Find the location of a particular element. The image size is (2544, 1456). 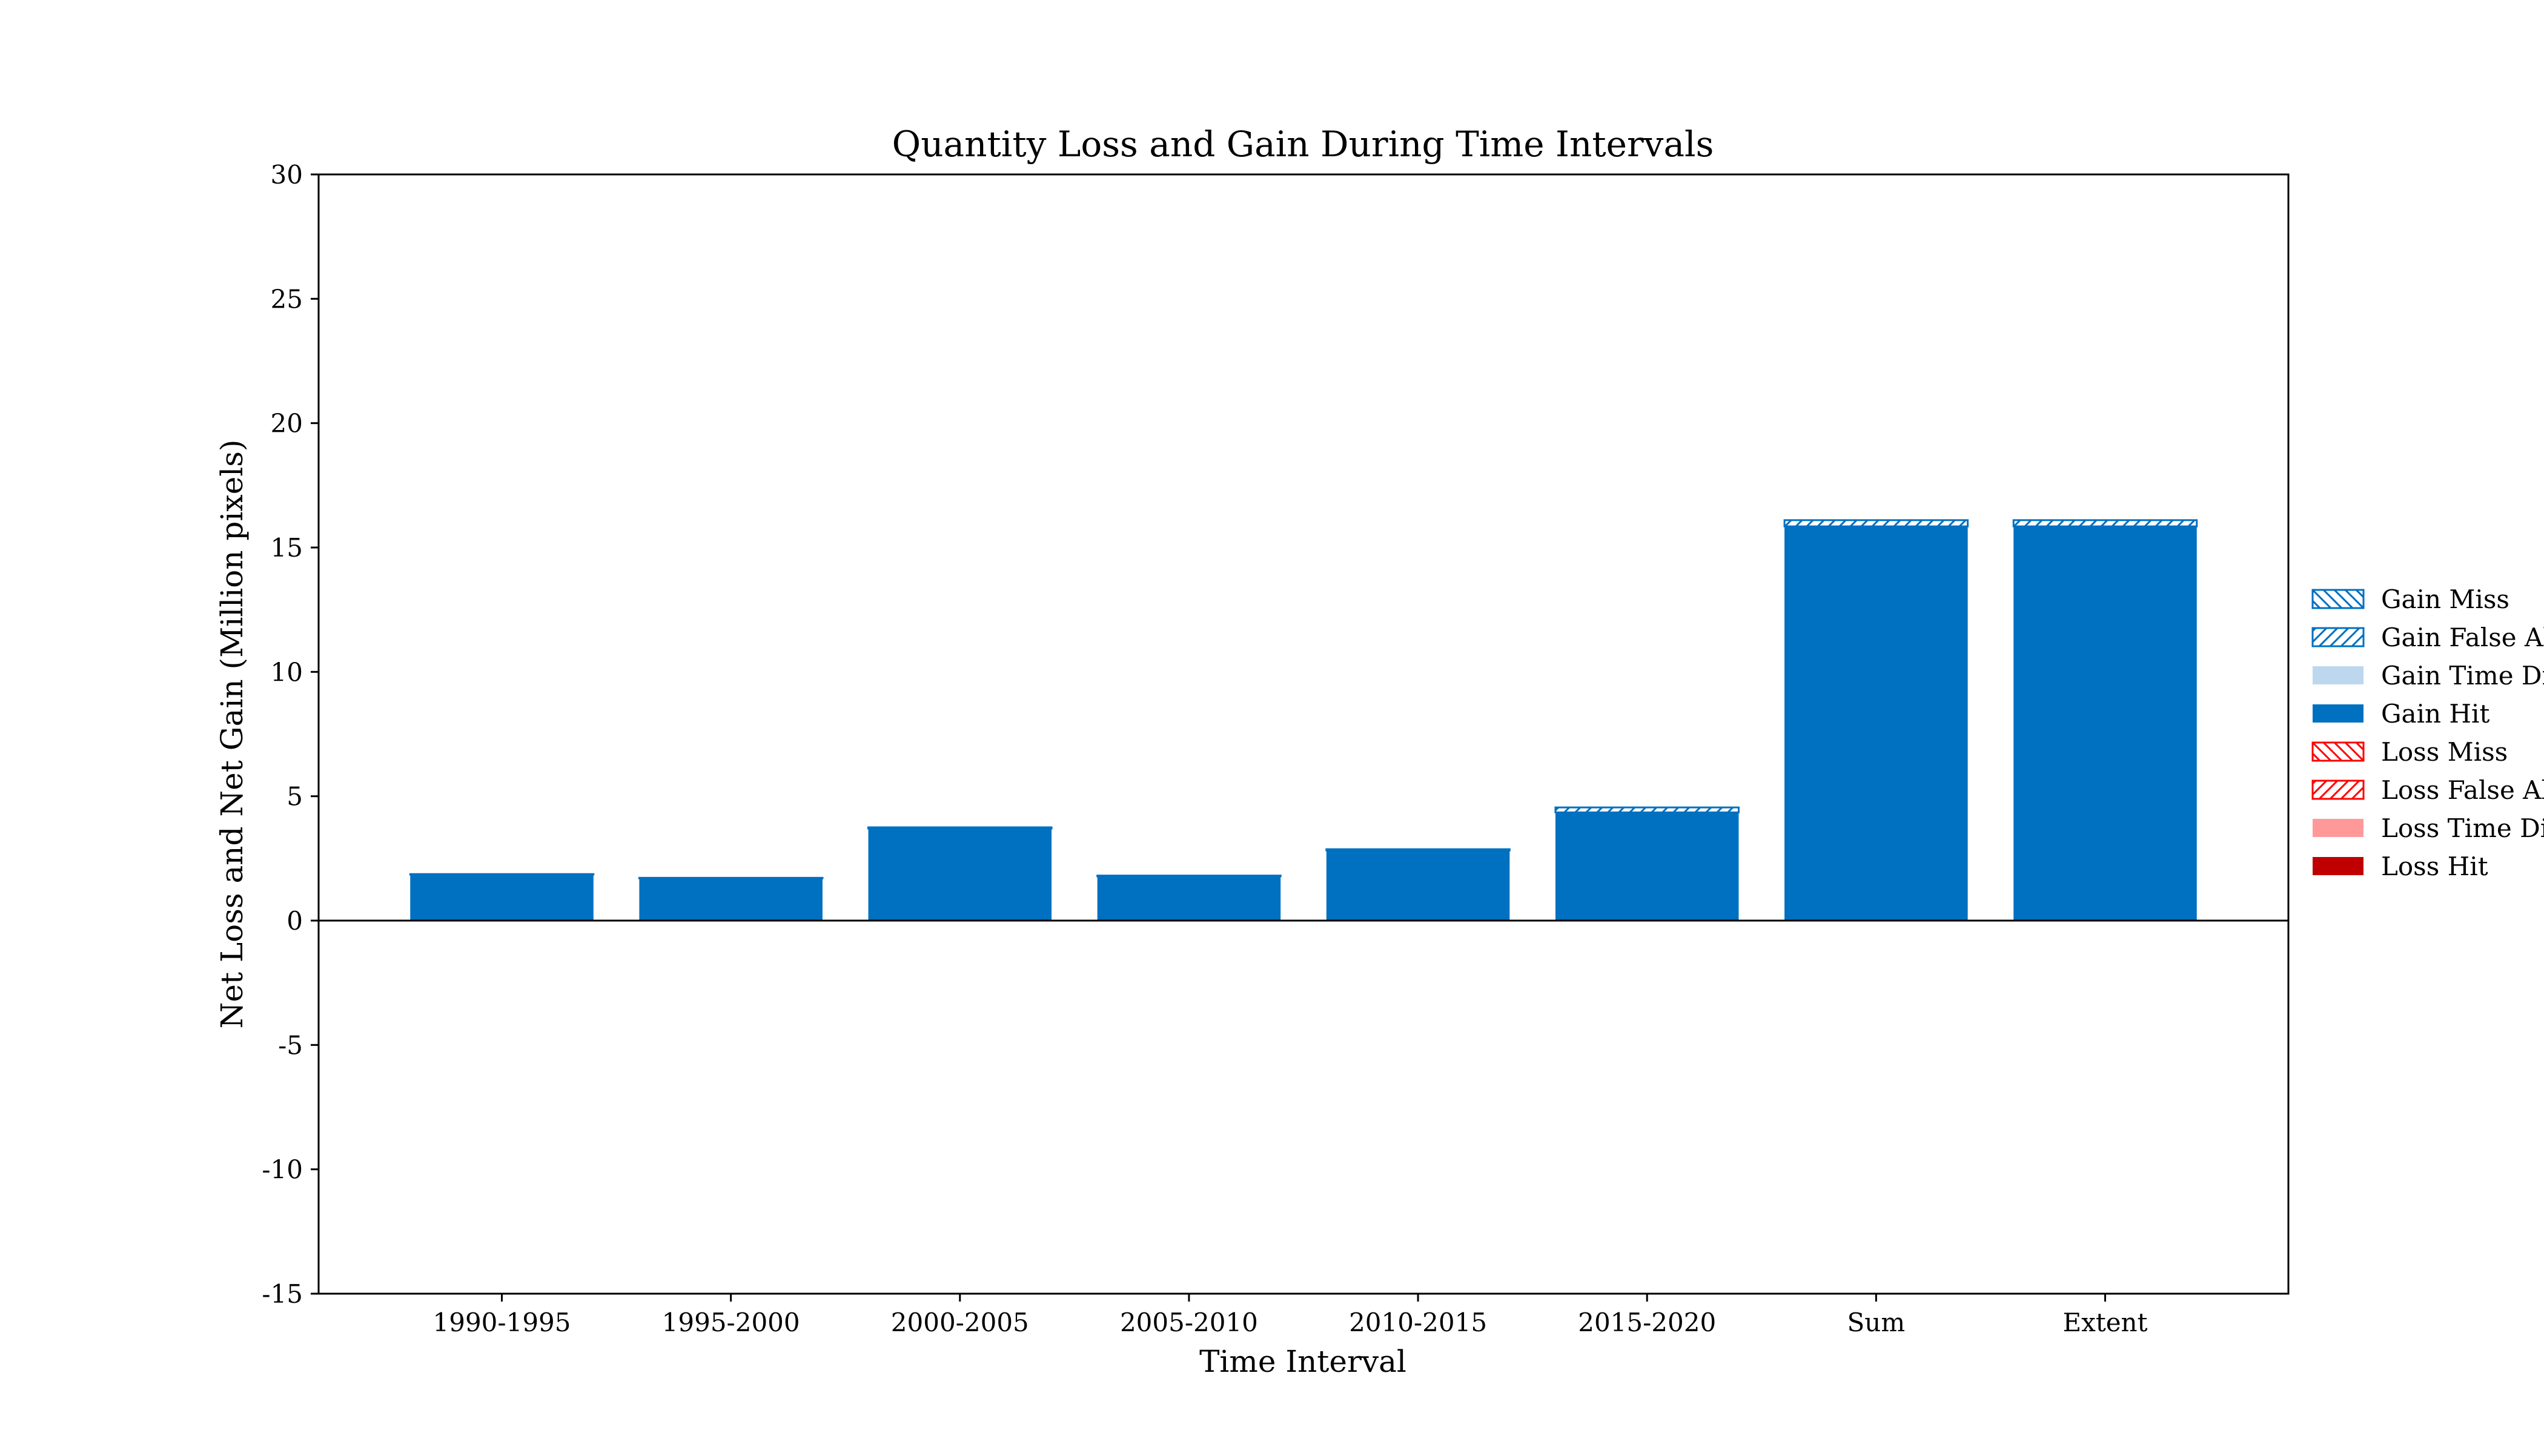

x-tick-label-2000-2005: 2000-2005 is located at coordinates (960, 1322).